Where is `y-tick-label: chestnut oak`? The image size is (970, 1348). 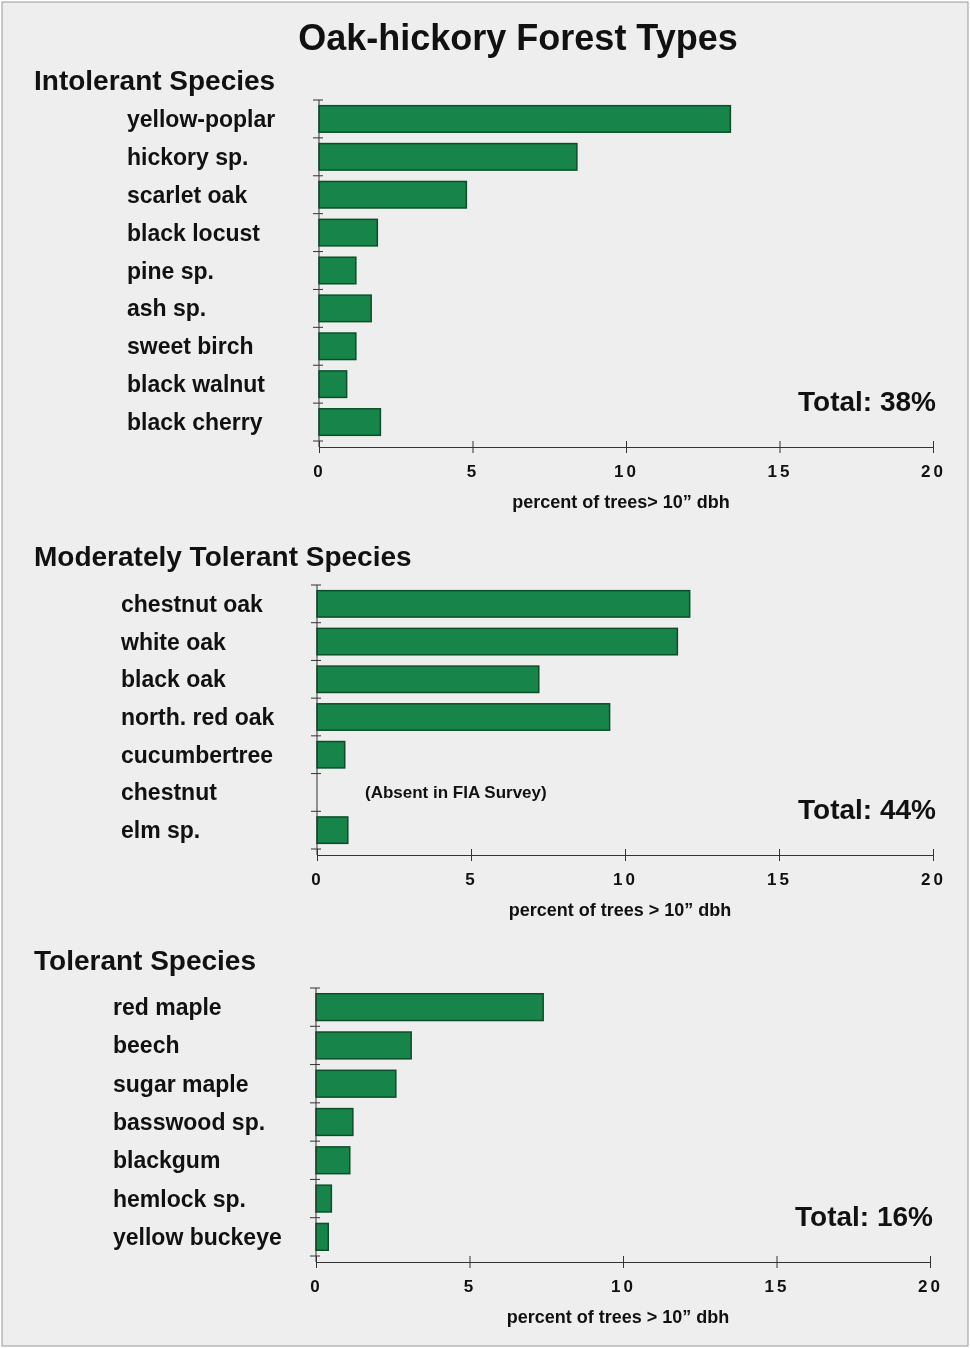
y-tick-label: chestnut oak is located at coordinates (192, 603).